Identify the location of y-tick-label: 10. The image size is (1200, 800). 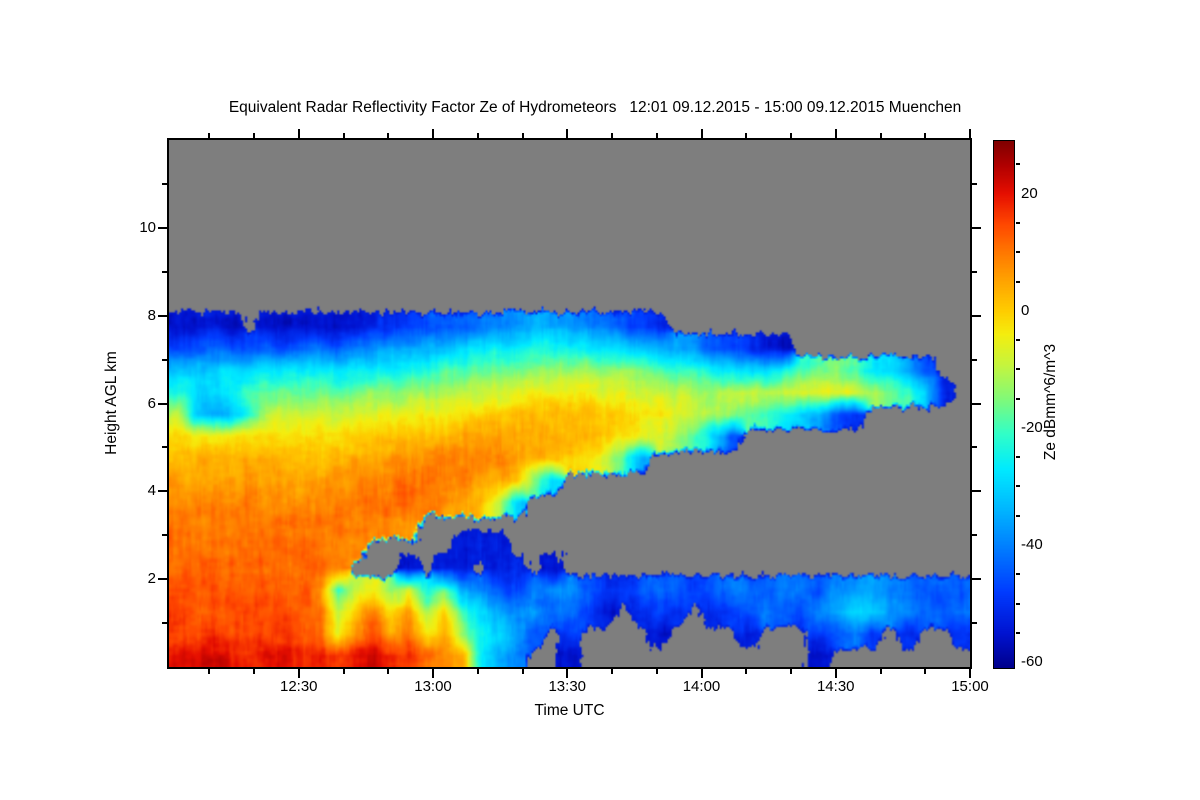
(147, 227).